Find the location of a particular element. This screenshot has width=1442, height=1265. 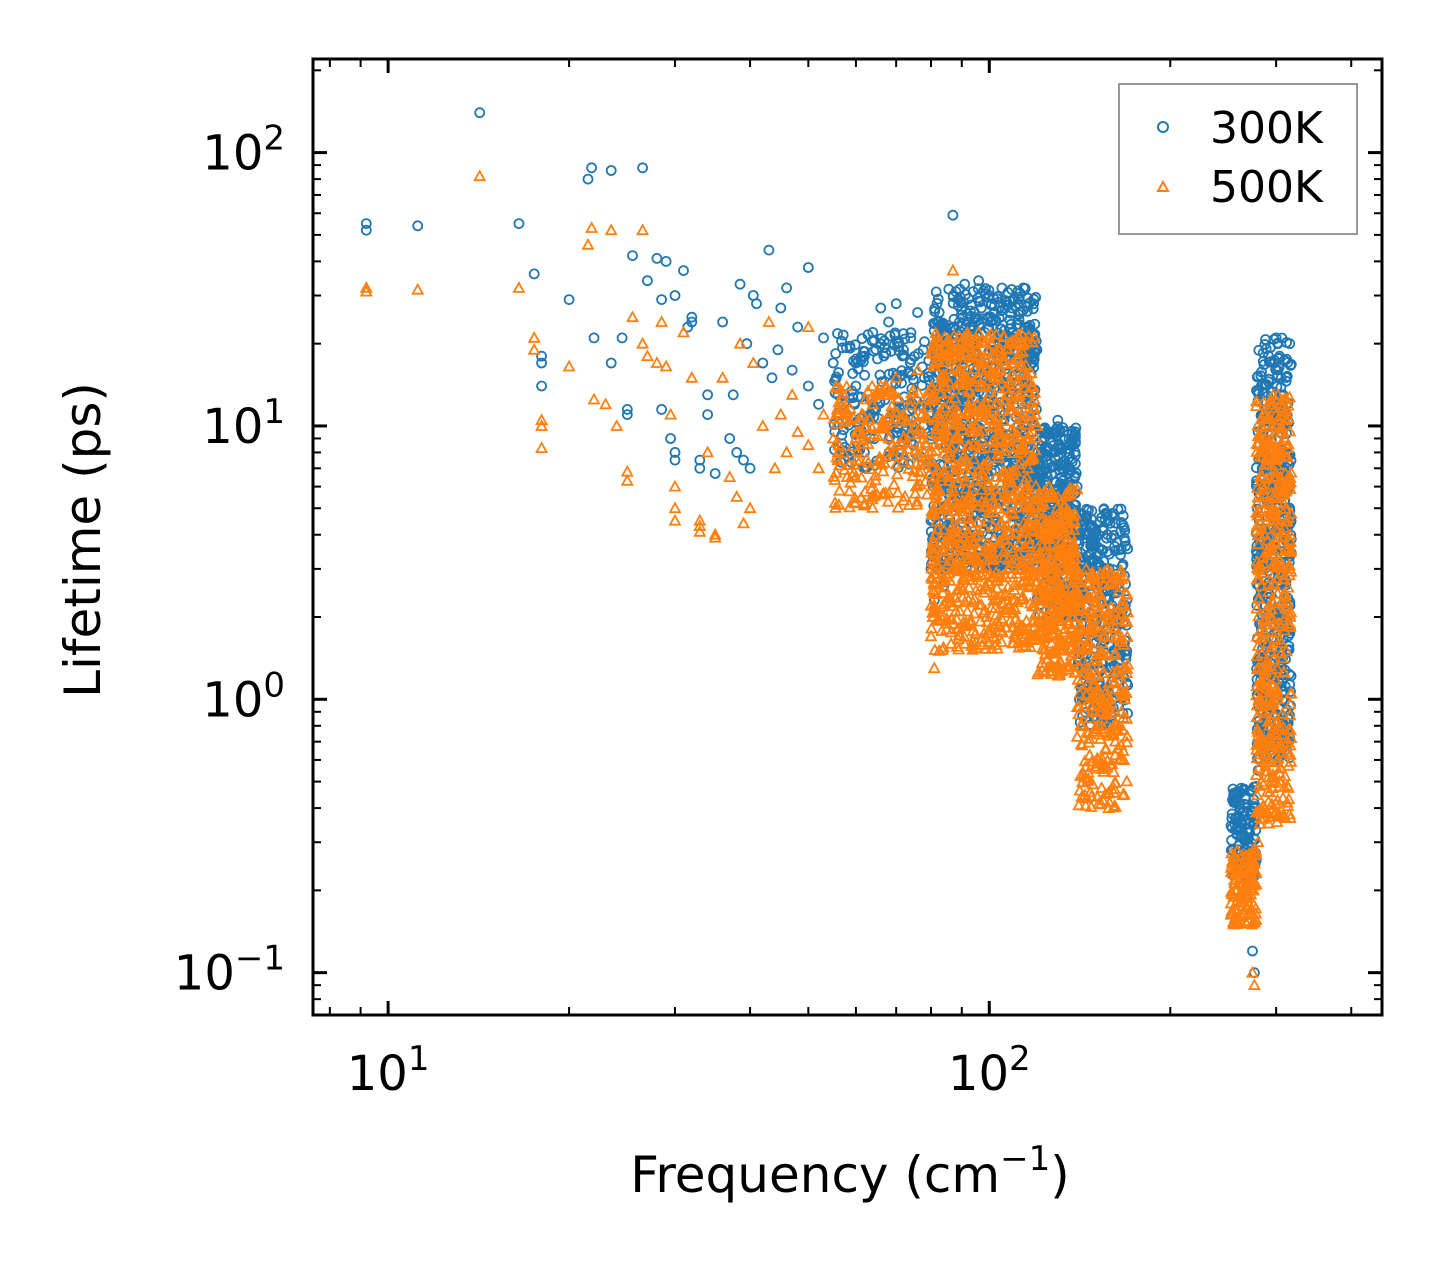

y-tick-label: 10⁻¹ is located at coordinates (229, 970).